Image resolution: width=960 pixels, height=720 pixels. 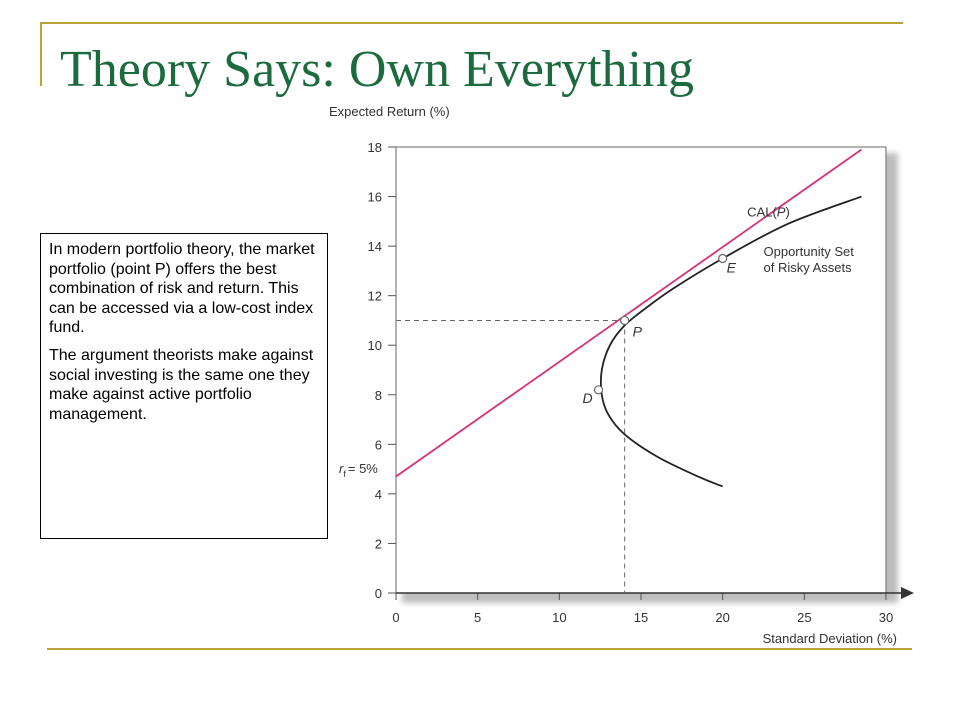 What do you see at coordinates (389, 111) in the screenshot?
I see `y-axis-title: Expected Return (%)` at bounding box center [389, 111].